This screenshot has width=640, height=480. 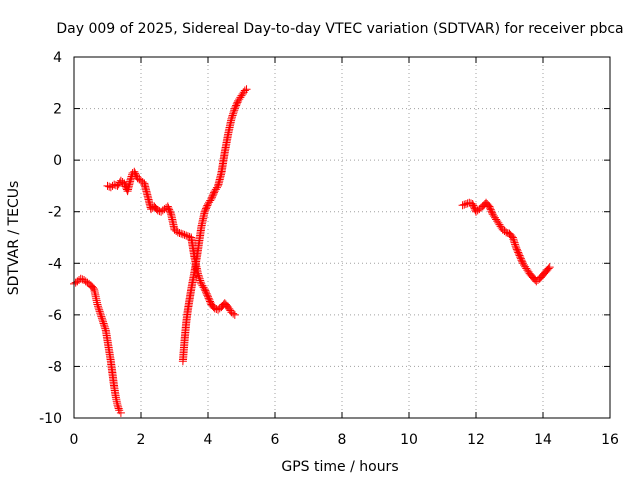 What do you see at coordinates (55, 213) in the screenshot?
I see `y-tick-label: -2` at bounding box center [55, 213].